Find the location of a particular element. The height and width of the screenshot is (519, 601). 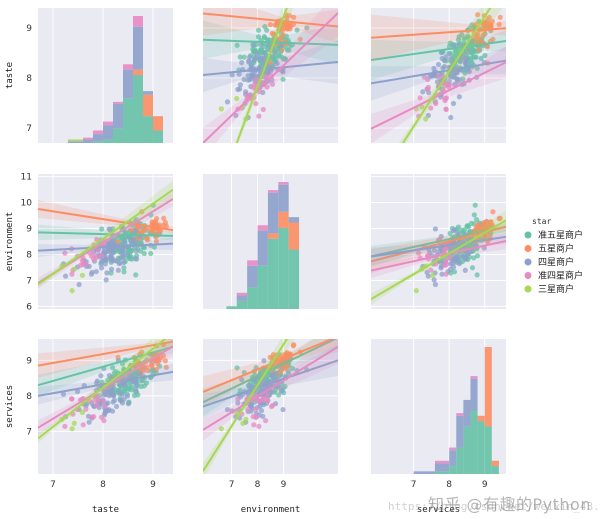

regression-band-准四星商户 is located at coordinates (270, 390).